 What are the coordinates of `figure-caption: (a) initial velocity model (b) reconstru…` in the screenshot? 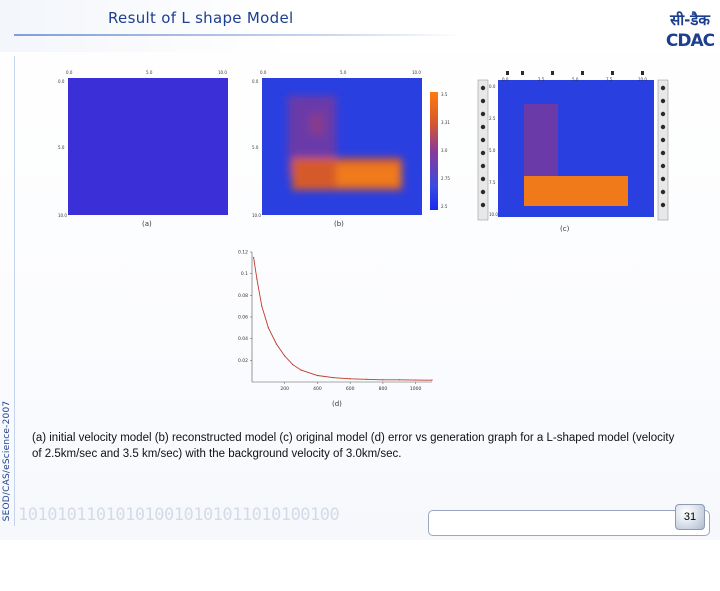 It's located at (353, 446).